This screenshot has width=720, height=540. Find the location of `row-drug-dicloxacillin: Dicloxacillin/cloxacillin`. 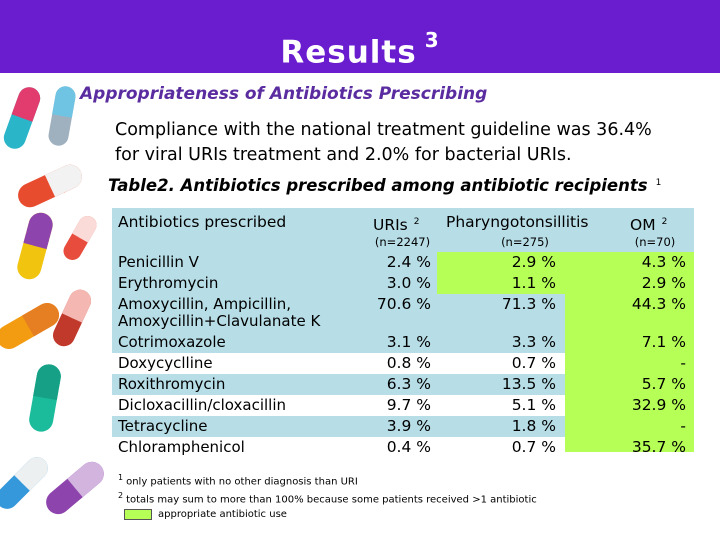

row-drug-dicloxacillin: Dicloxacillin/cloxacillin is located at coordinates (202, 405).